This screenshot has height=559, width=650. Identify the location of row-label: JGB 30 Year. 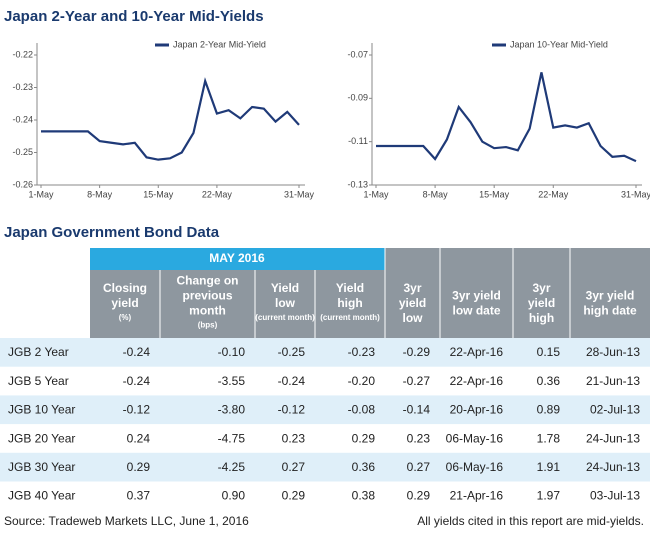
(41, 467).